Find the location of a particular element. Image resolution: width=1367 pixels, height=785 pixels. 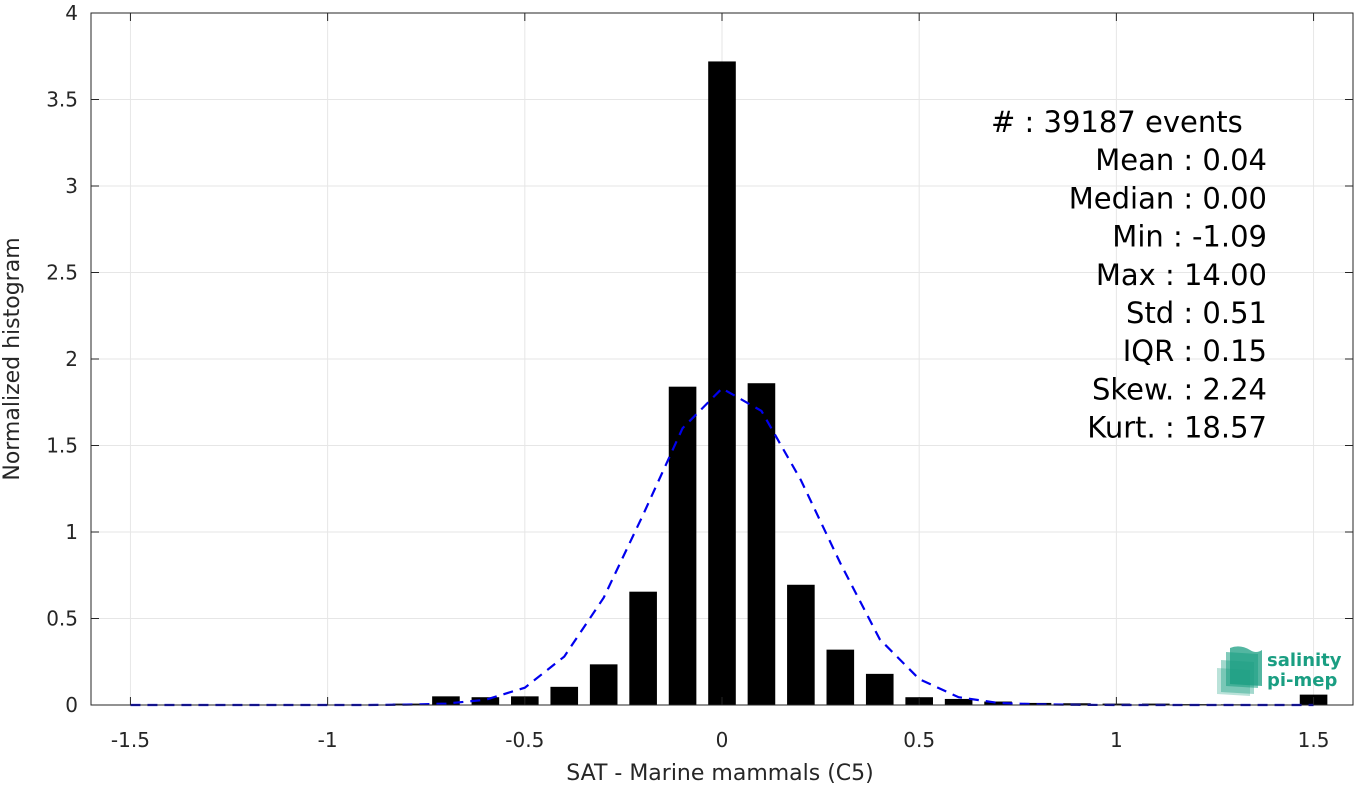

stat-line: Skew. : 2.24 is located at coordinates (1179, 389).